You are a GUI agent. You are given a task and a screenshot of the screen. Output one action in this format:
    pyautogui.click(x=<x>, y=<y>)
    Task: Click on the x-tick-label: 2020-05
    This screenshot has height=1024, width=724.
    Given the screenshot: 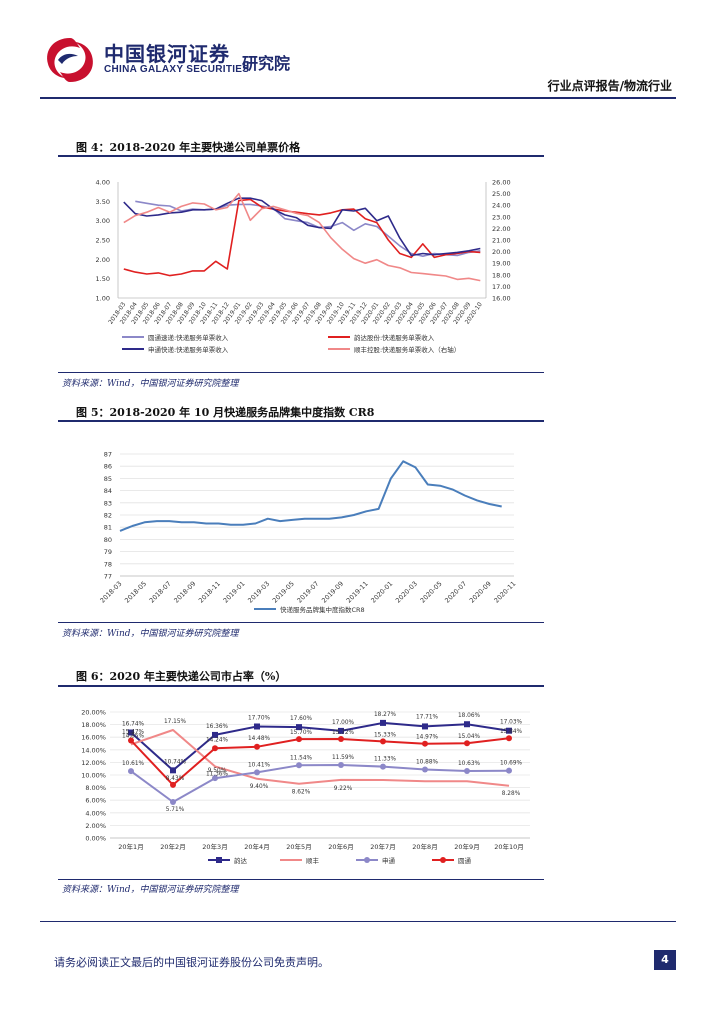 What is the action you would take?
    pyautogui.click(x=431, y=592)
    